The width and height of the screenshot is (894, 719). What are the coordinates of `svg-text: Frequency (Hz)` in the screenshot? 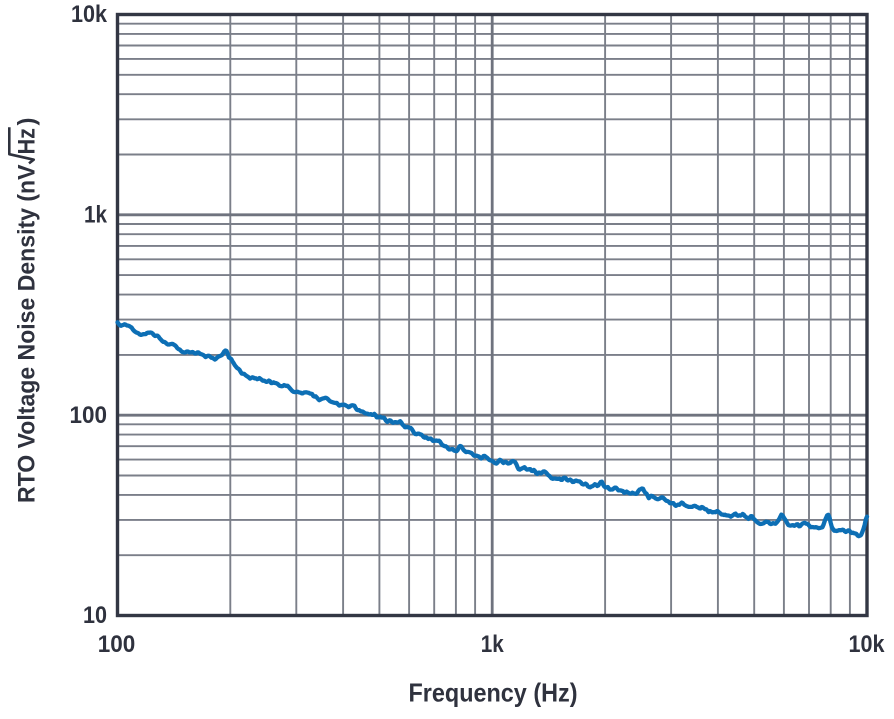 It's located at (493, 693).